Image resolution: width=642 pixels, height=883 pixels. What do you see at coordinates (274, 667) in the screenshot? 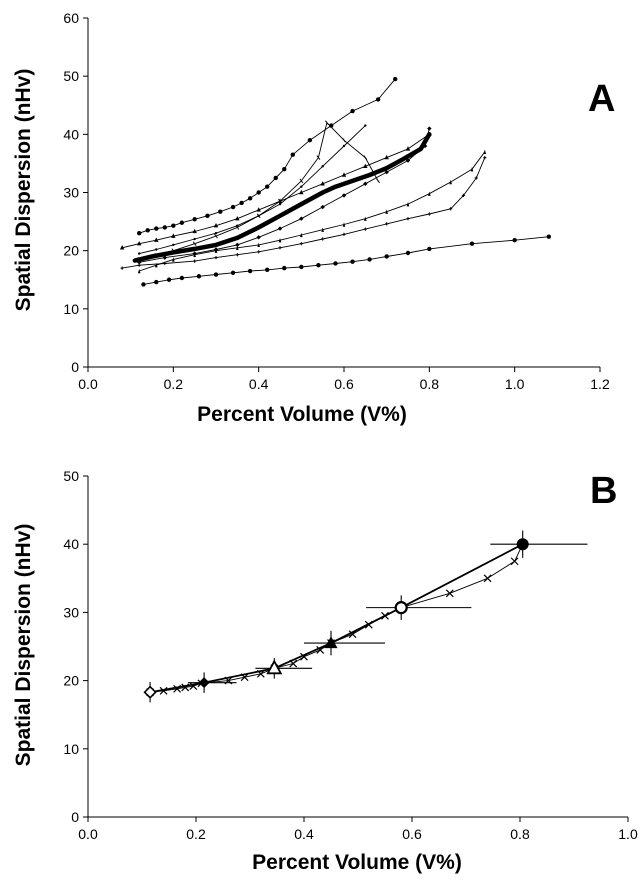
I see `panel-b-point-open-triangle` at bounding box center [274, 667].